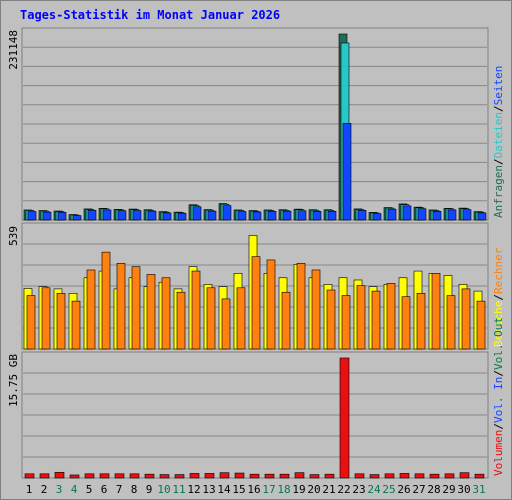  I want to click on x-label-day-10: 10, so click(163, 489).